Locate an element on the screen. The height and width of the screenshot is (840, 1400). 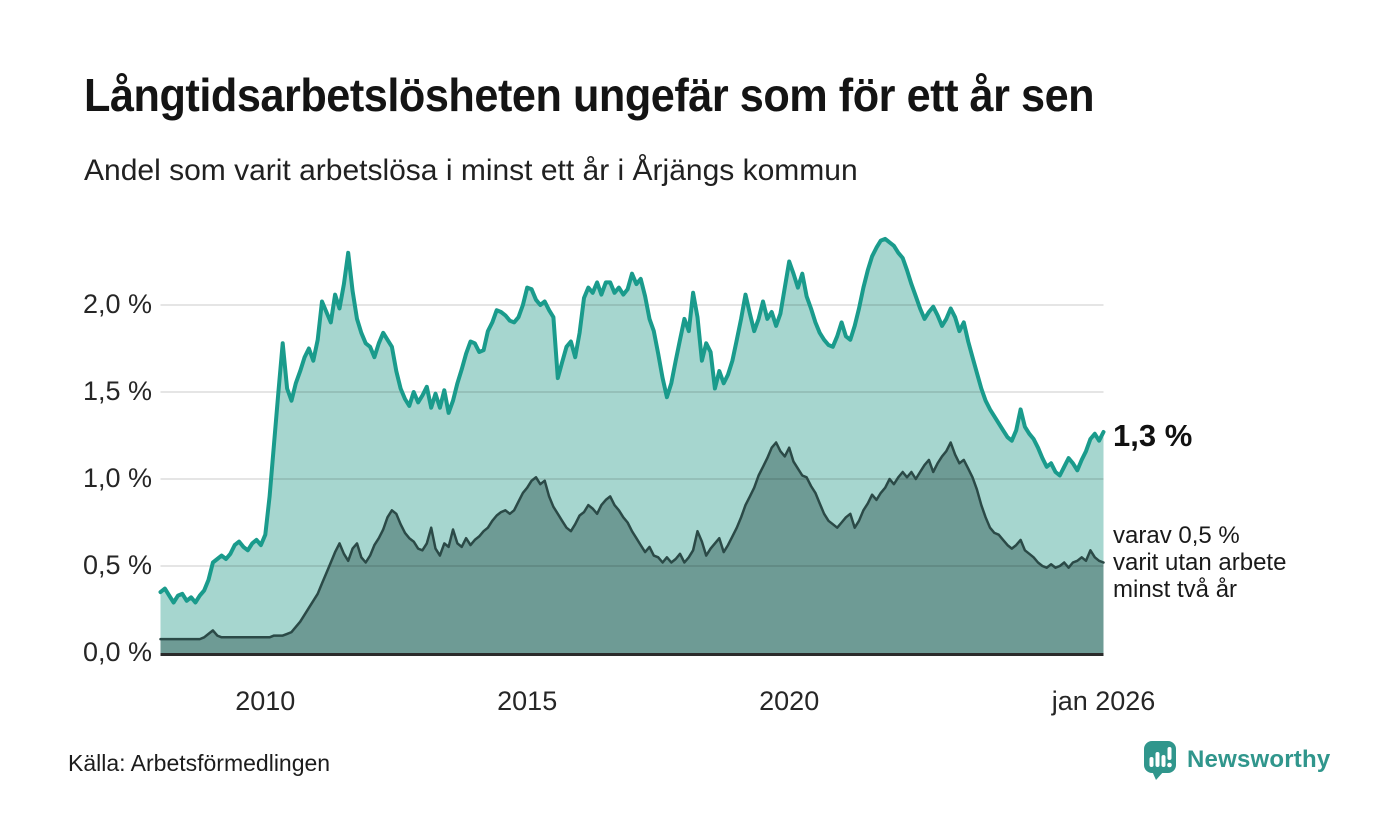
y-axis-label: 0,0 % is located at coordinates (117, 652).